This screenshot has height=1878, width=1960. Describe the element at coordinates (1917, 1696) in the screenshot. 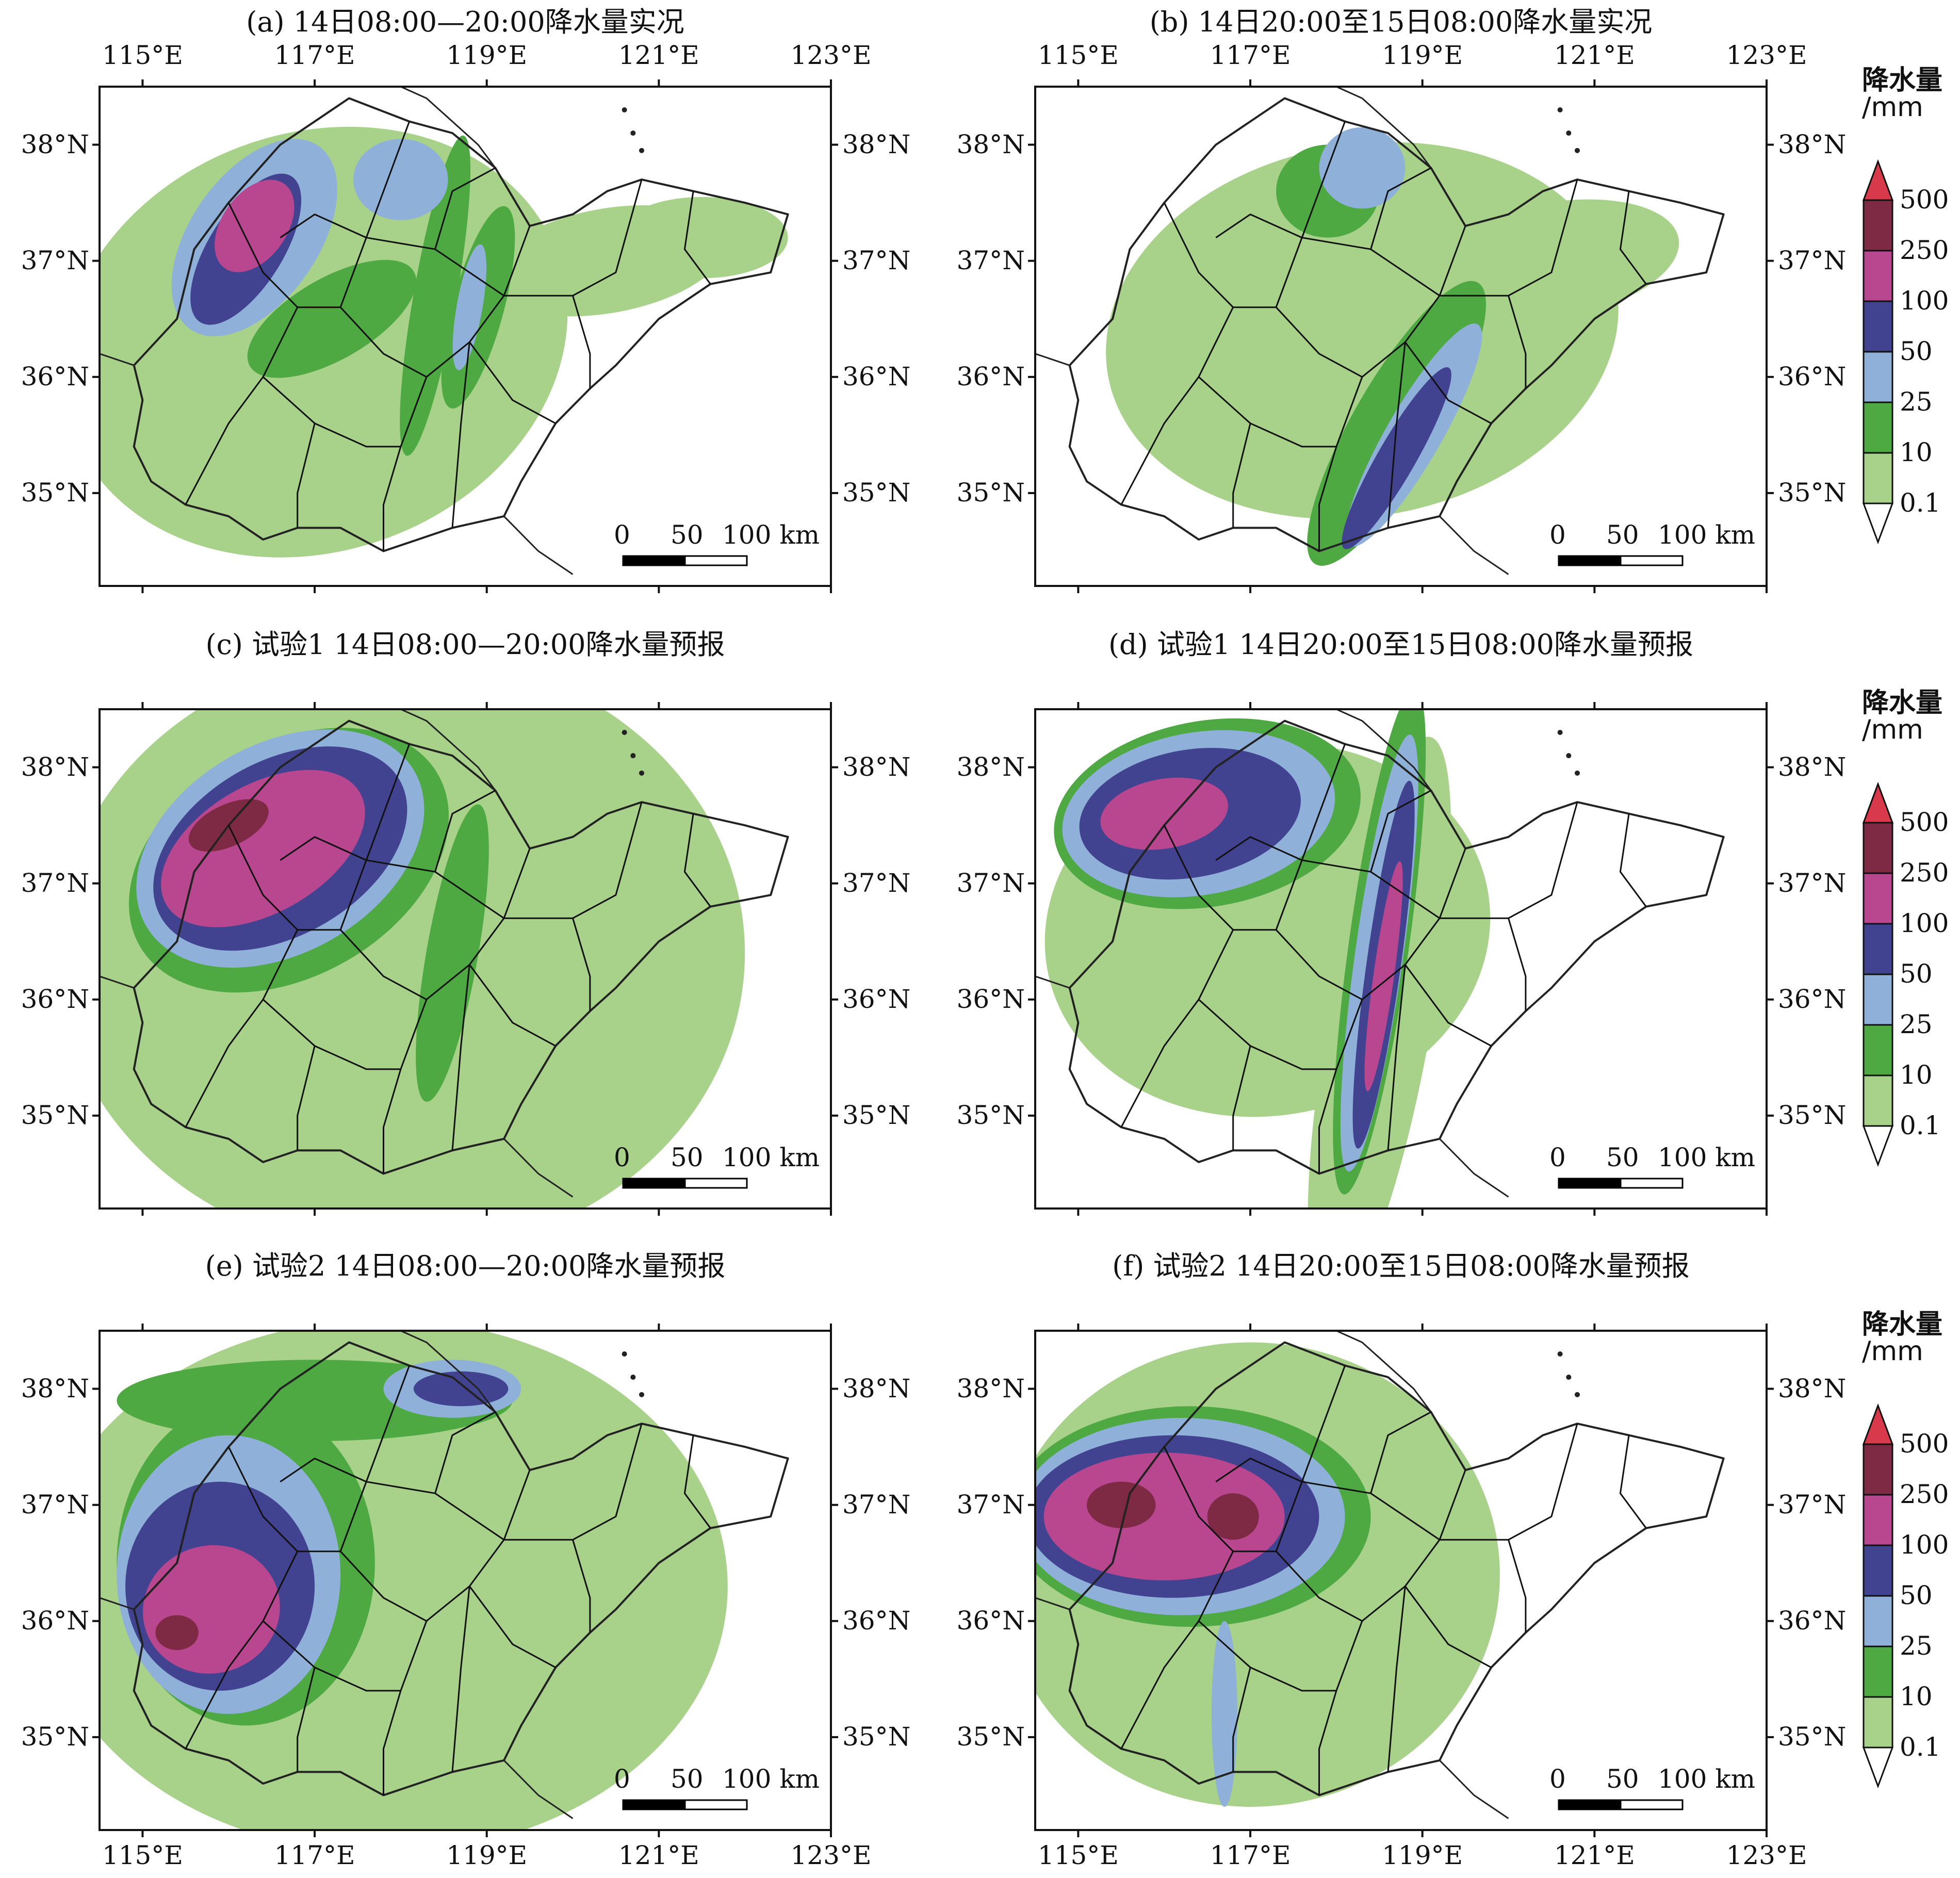

I see `legend-level-label: 10` at that location.